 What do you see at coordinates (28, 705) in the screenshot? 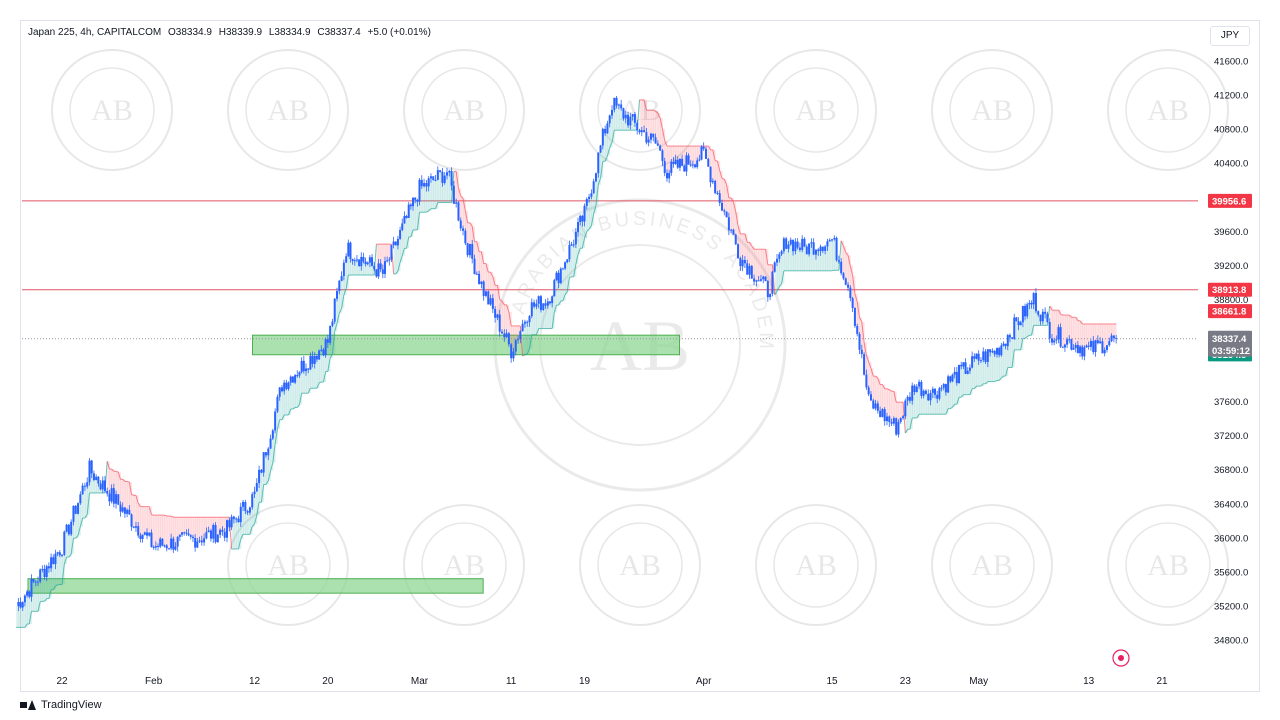
I see `tradingview-logo-icon` at bounding box center [28, 705].